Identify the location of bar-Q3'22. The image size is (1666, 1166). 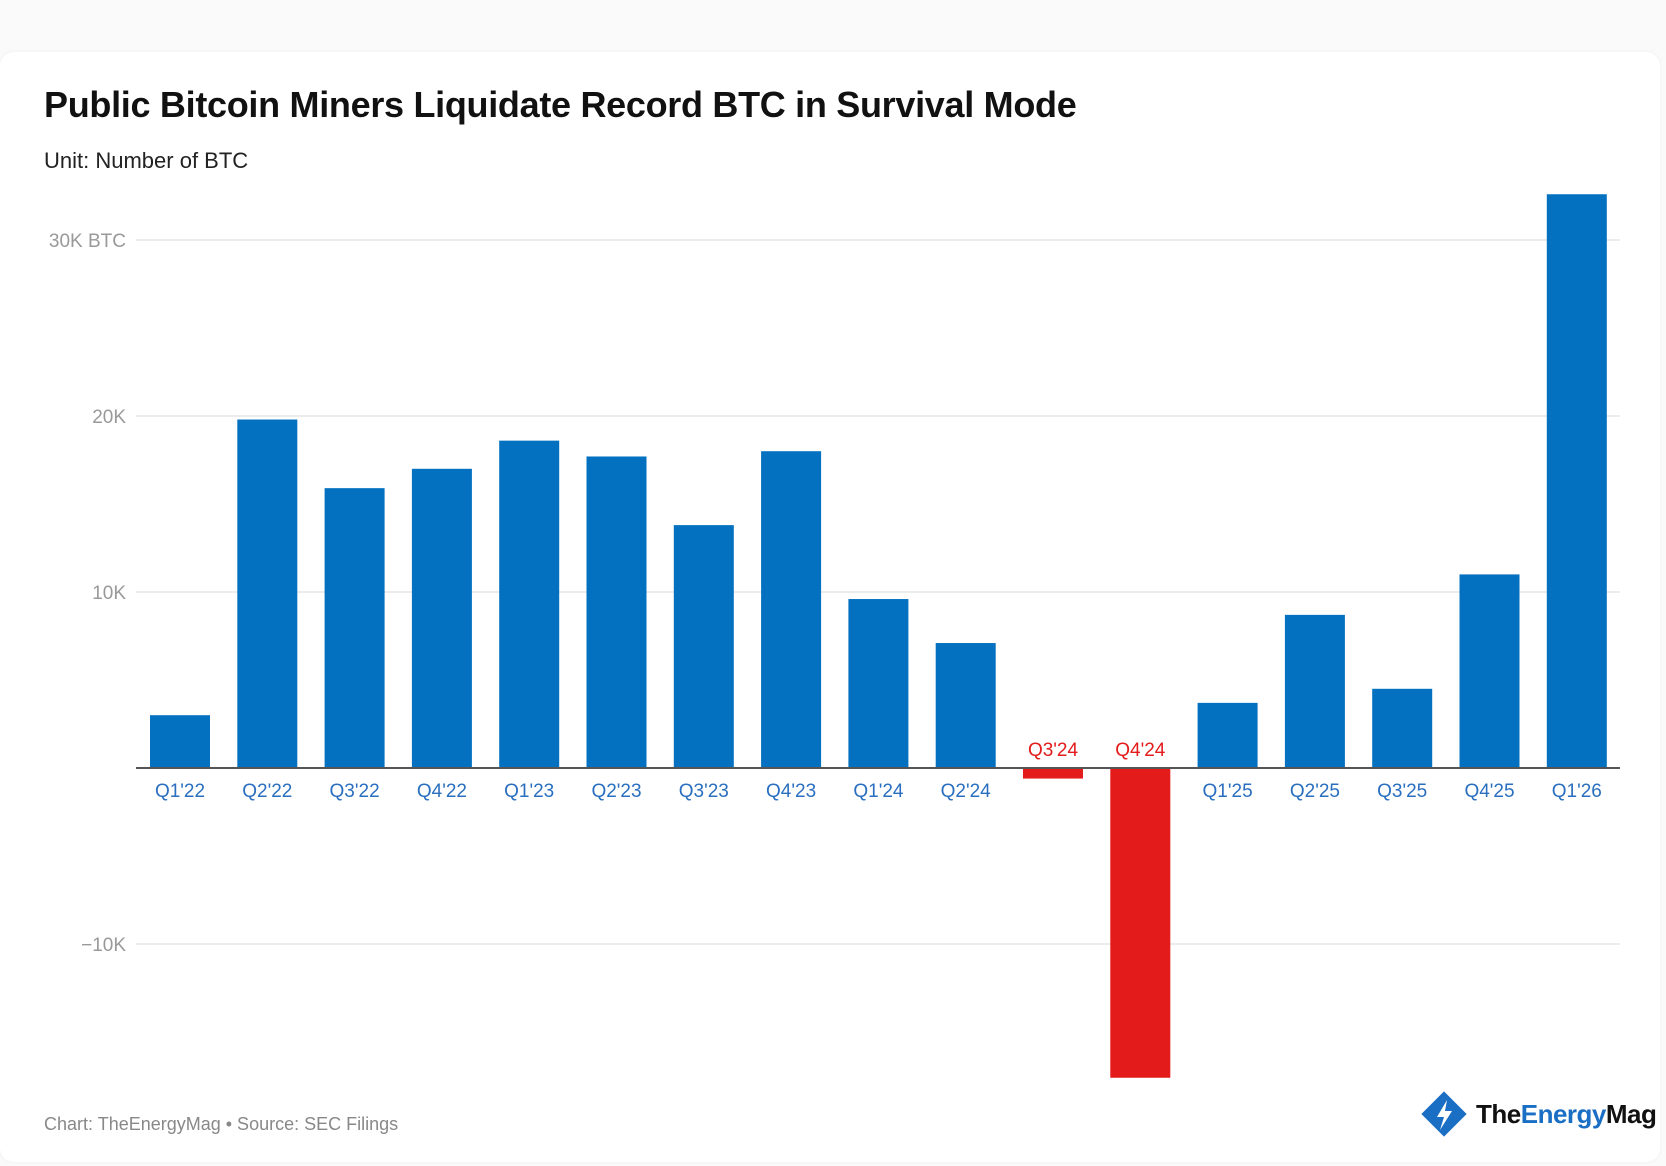
(354, 628).